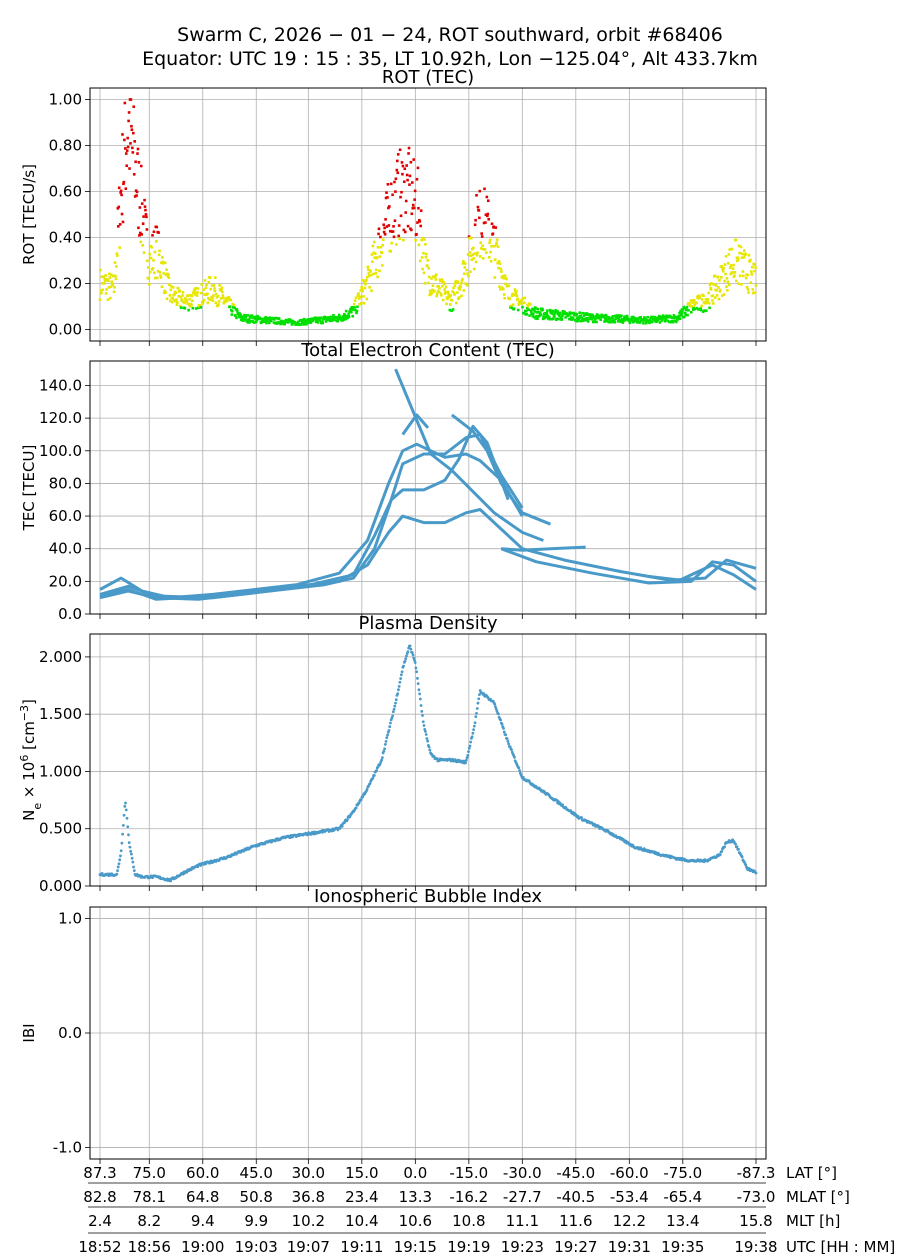  What do you see at coordinates (415, 1197) in the screenshot?
I see `mlat-tick-label: 13.3` at bounding box center [415, 1197].